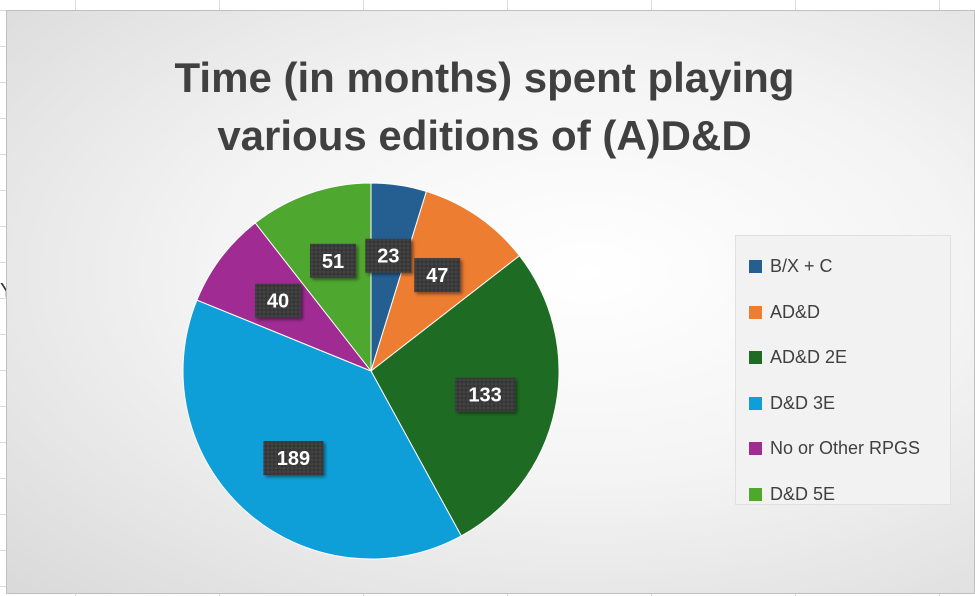 This screenshot has height=596, width=975. Describe the element at coordinates (843, 313) in the screenshot. I see `legend-item-add: AD&D` at that location.